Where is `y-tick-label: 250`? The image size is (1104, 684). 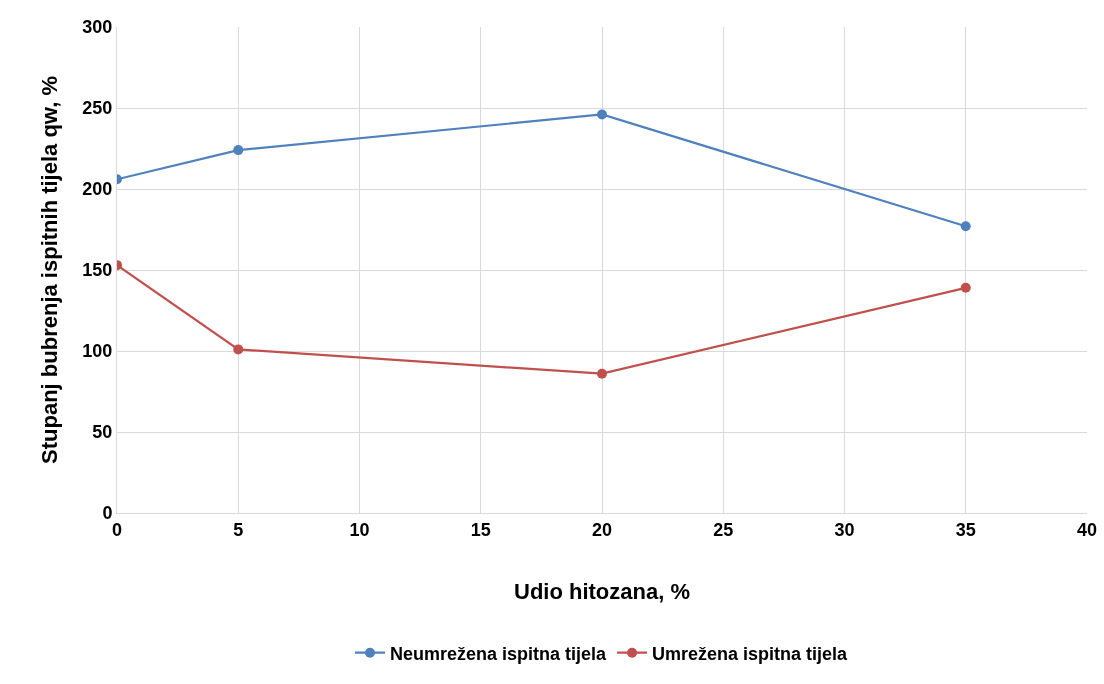 y-tick-label: 250 is located at coordinates (97, 108).